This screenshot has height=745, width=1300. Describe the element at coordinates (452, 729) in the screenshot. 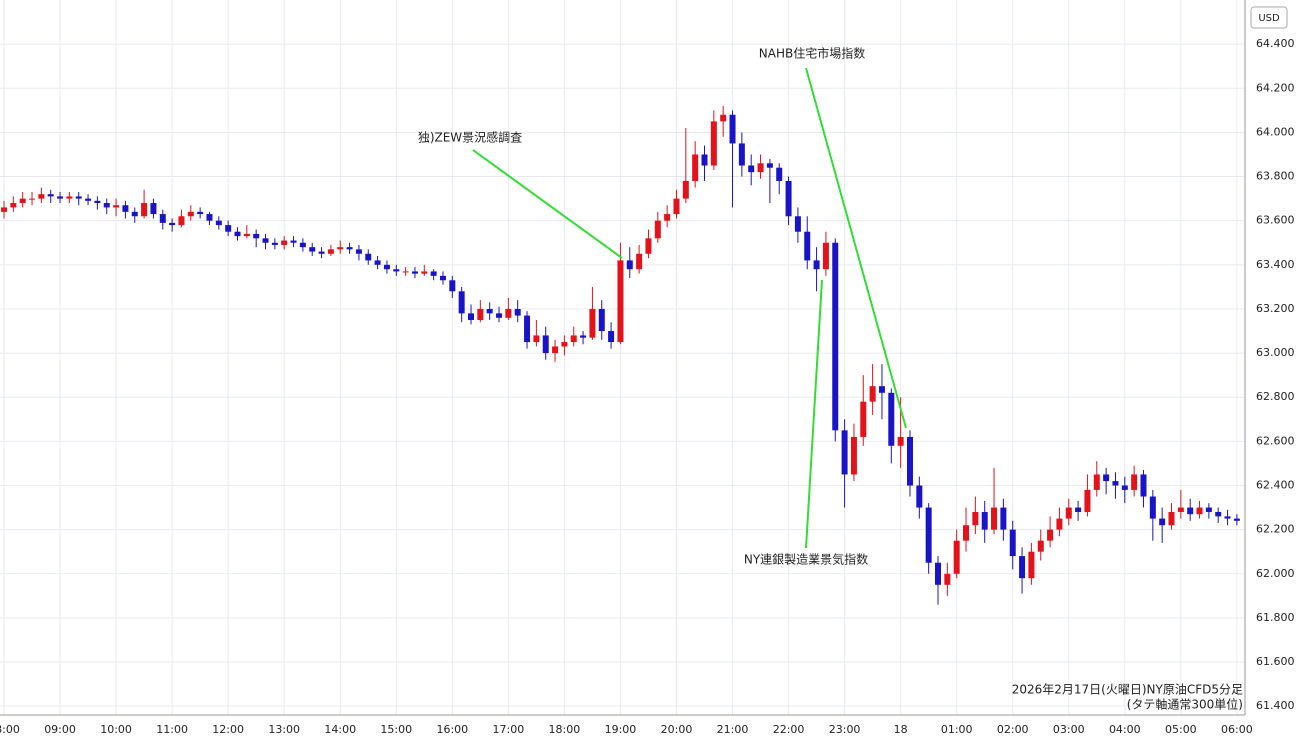

I see `x-tick-label: 16:00` at that location.